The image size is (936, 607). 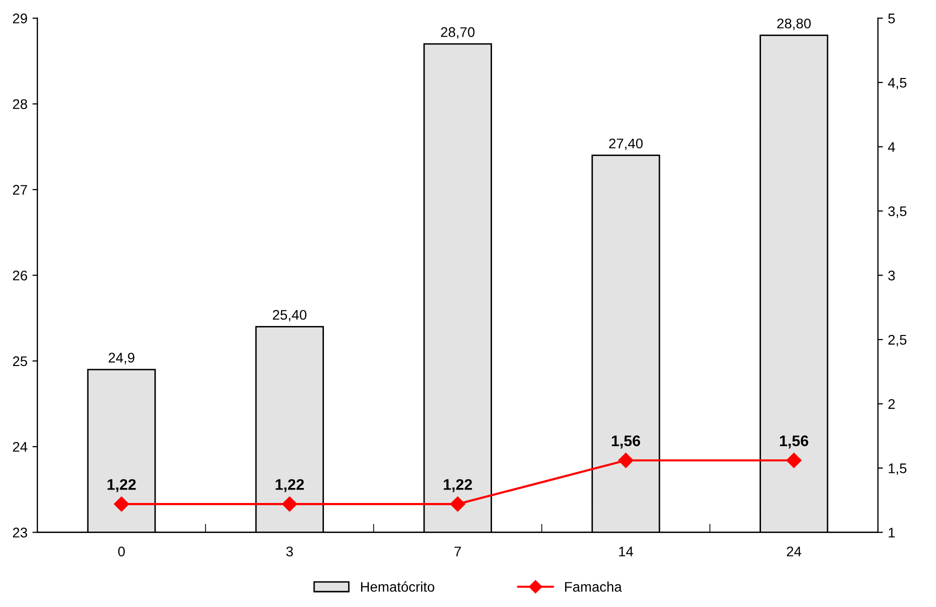 I want to click on y-tick-label: 26, so click(x=20, y=275).